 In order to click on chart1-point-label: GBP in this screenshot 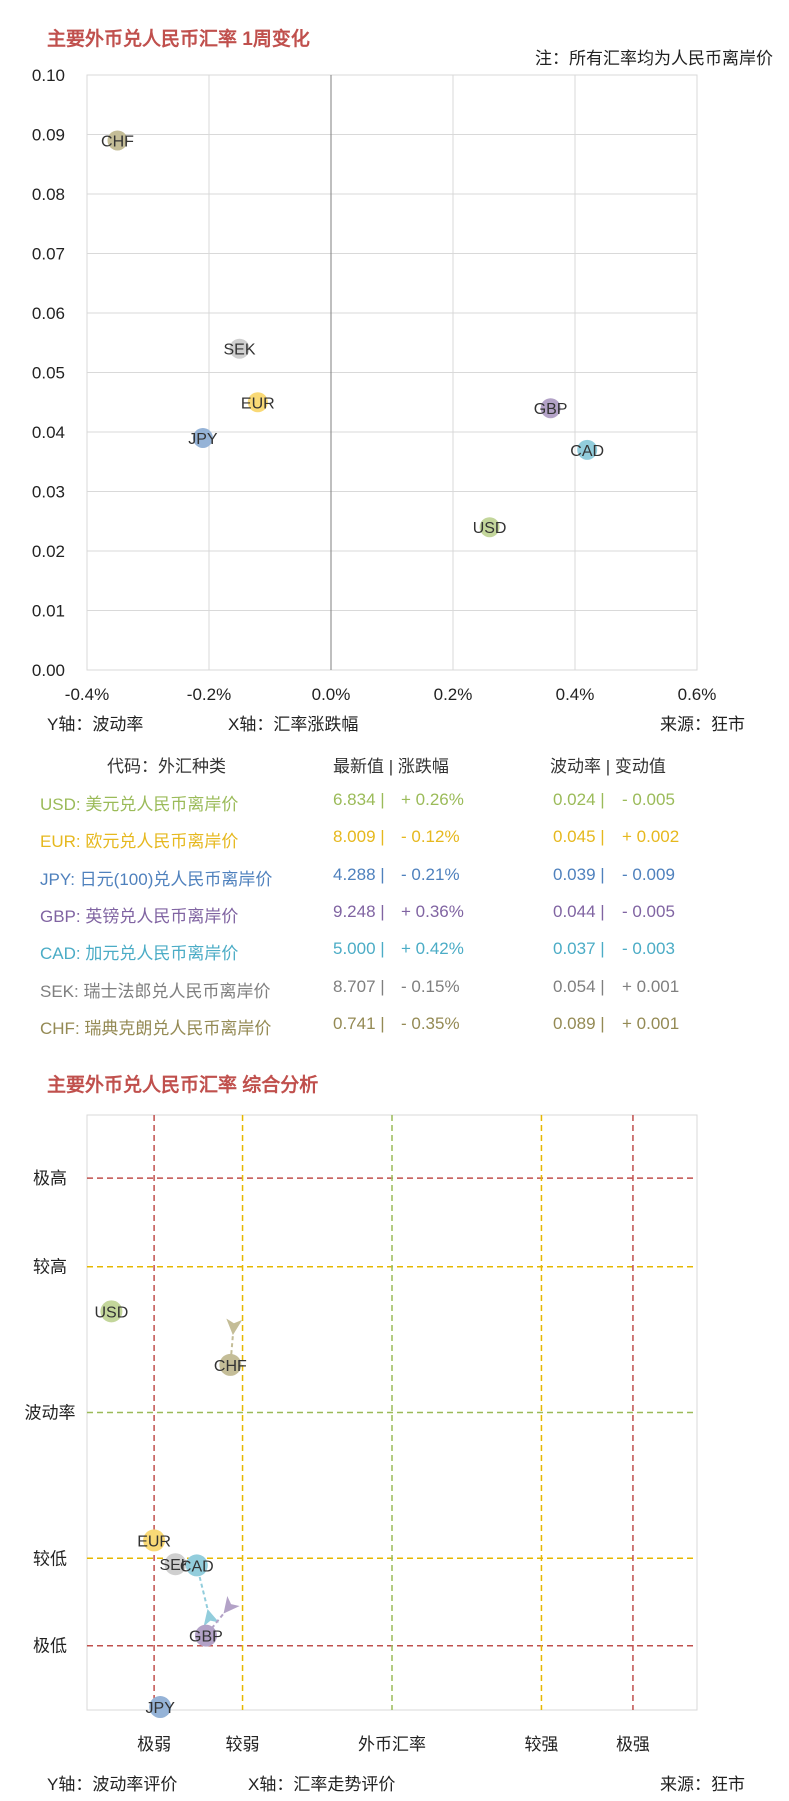, I will do `click(551, 409)`.